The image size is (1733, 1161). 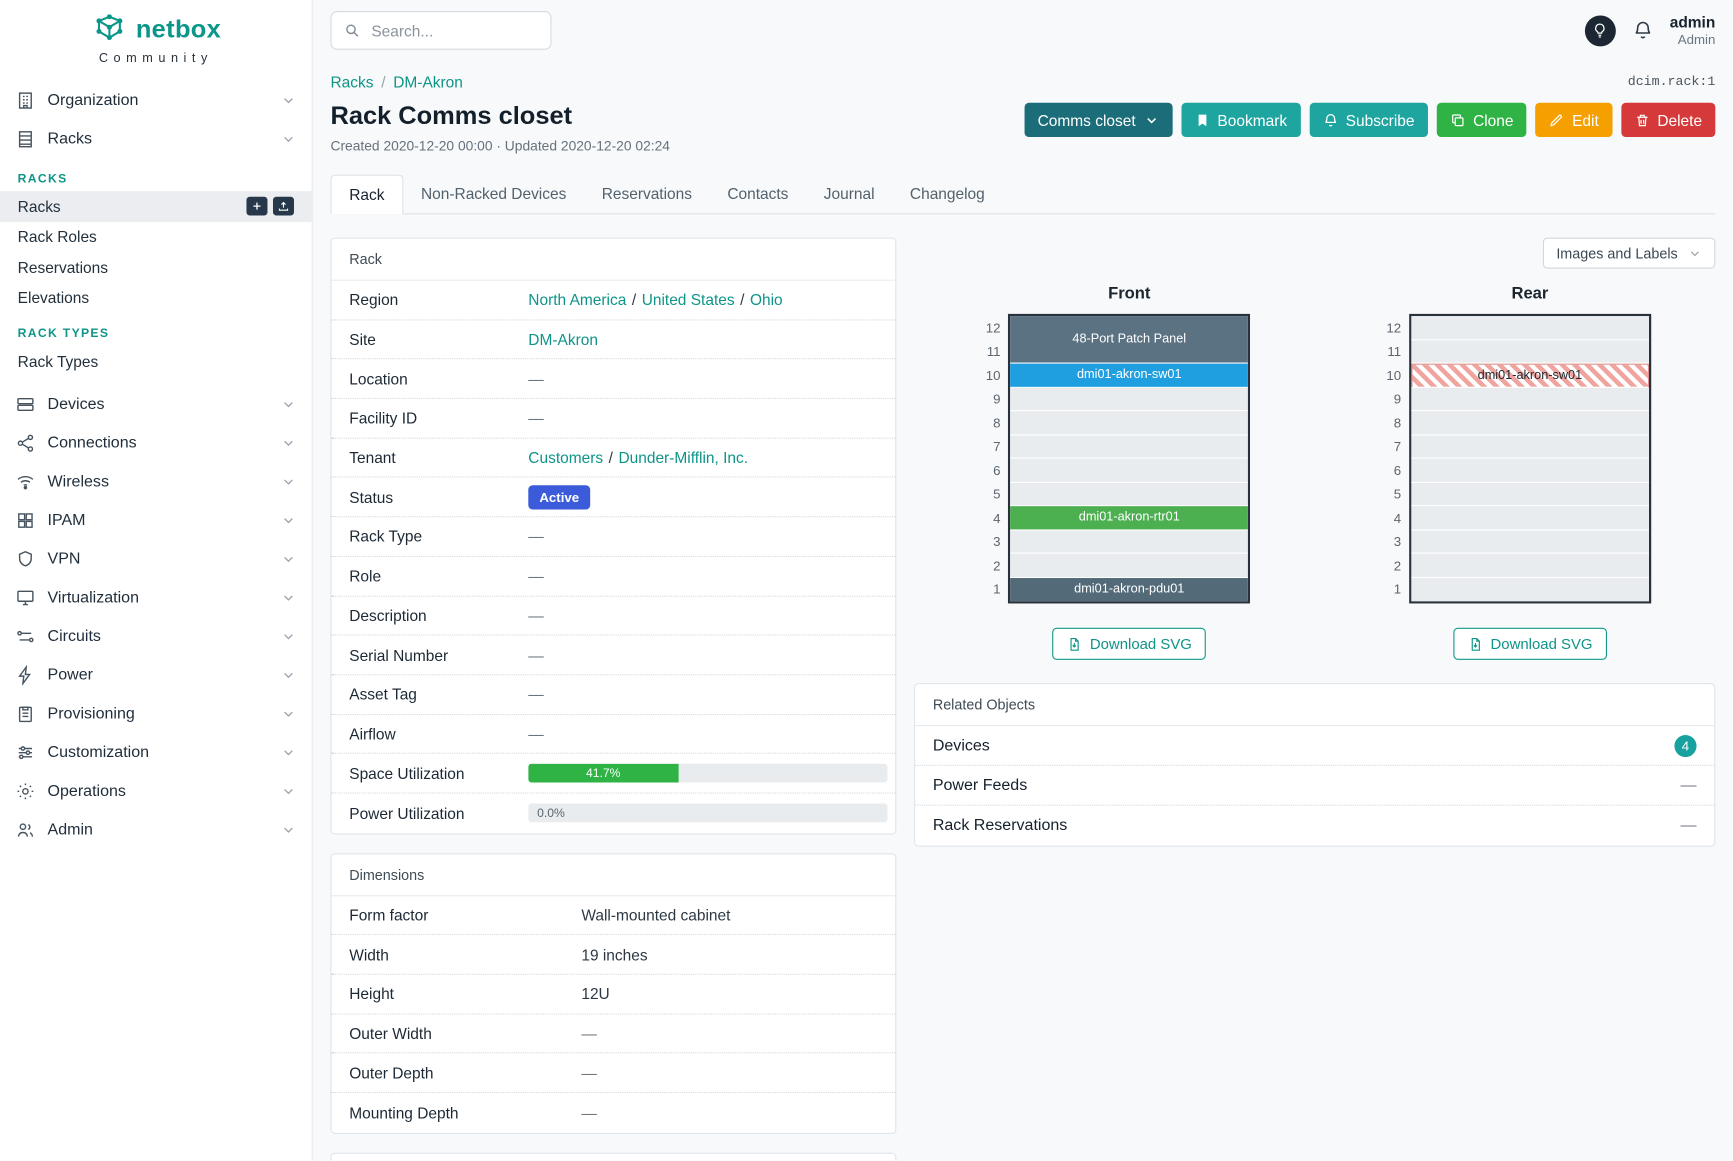 What do you see at coordinates (613, 498) in the screenshot?
I see `attr-row-status: Status Active` at bounding box center [613, 498].